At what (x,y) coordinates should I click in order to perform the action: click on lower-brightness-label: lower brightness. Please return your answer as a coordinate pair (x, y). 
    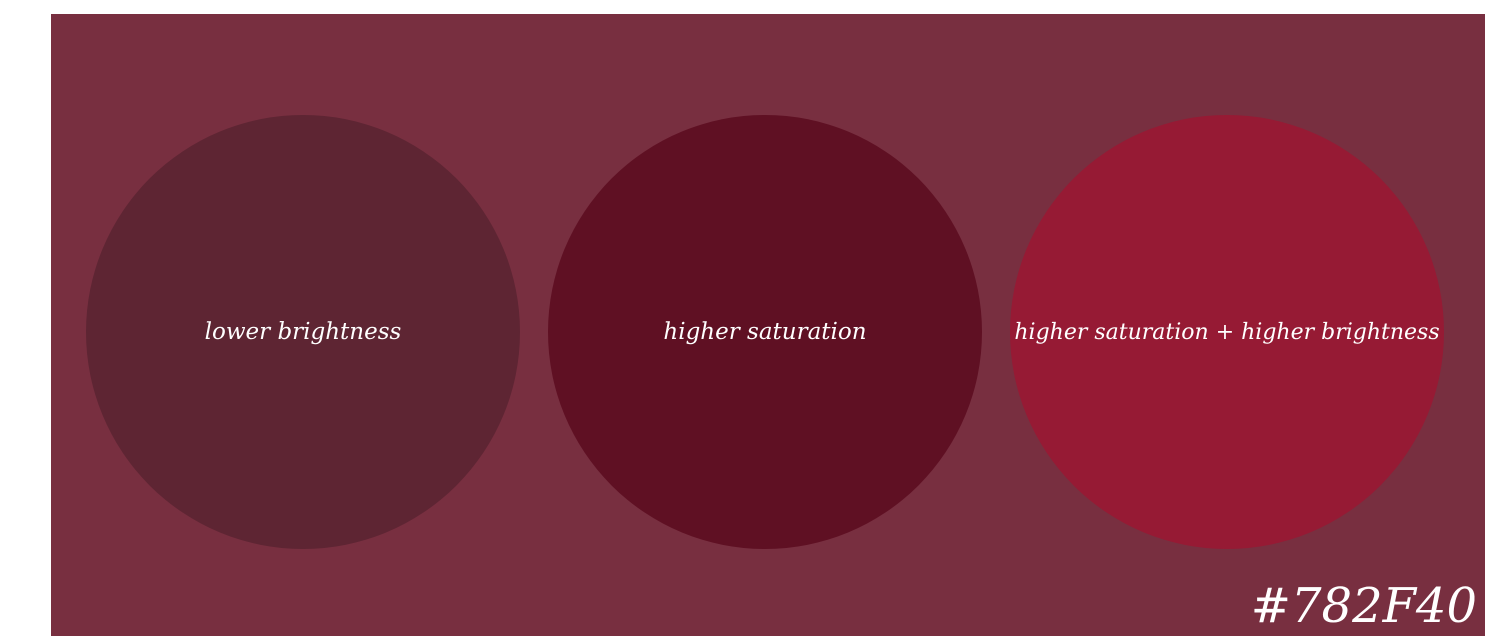
    Looking at the image, I should click on (303, 332).